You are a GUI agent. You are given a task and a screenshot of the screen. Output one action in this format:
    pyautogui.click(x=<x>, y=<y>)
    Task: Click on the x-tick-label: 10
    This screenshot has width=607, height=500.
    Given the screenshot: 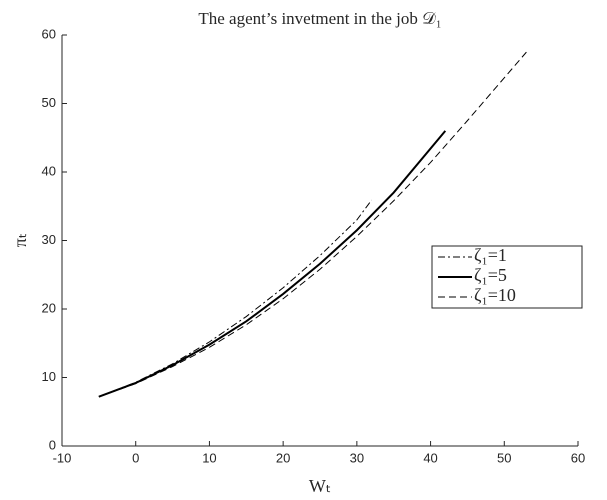 What is the action you would take?
    pyautogui.click(x=209, y=457)
    